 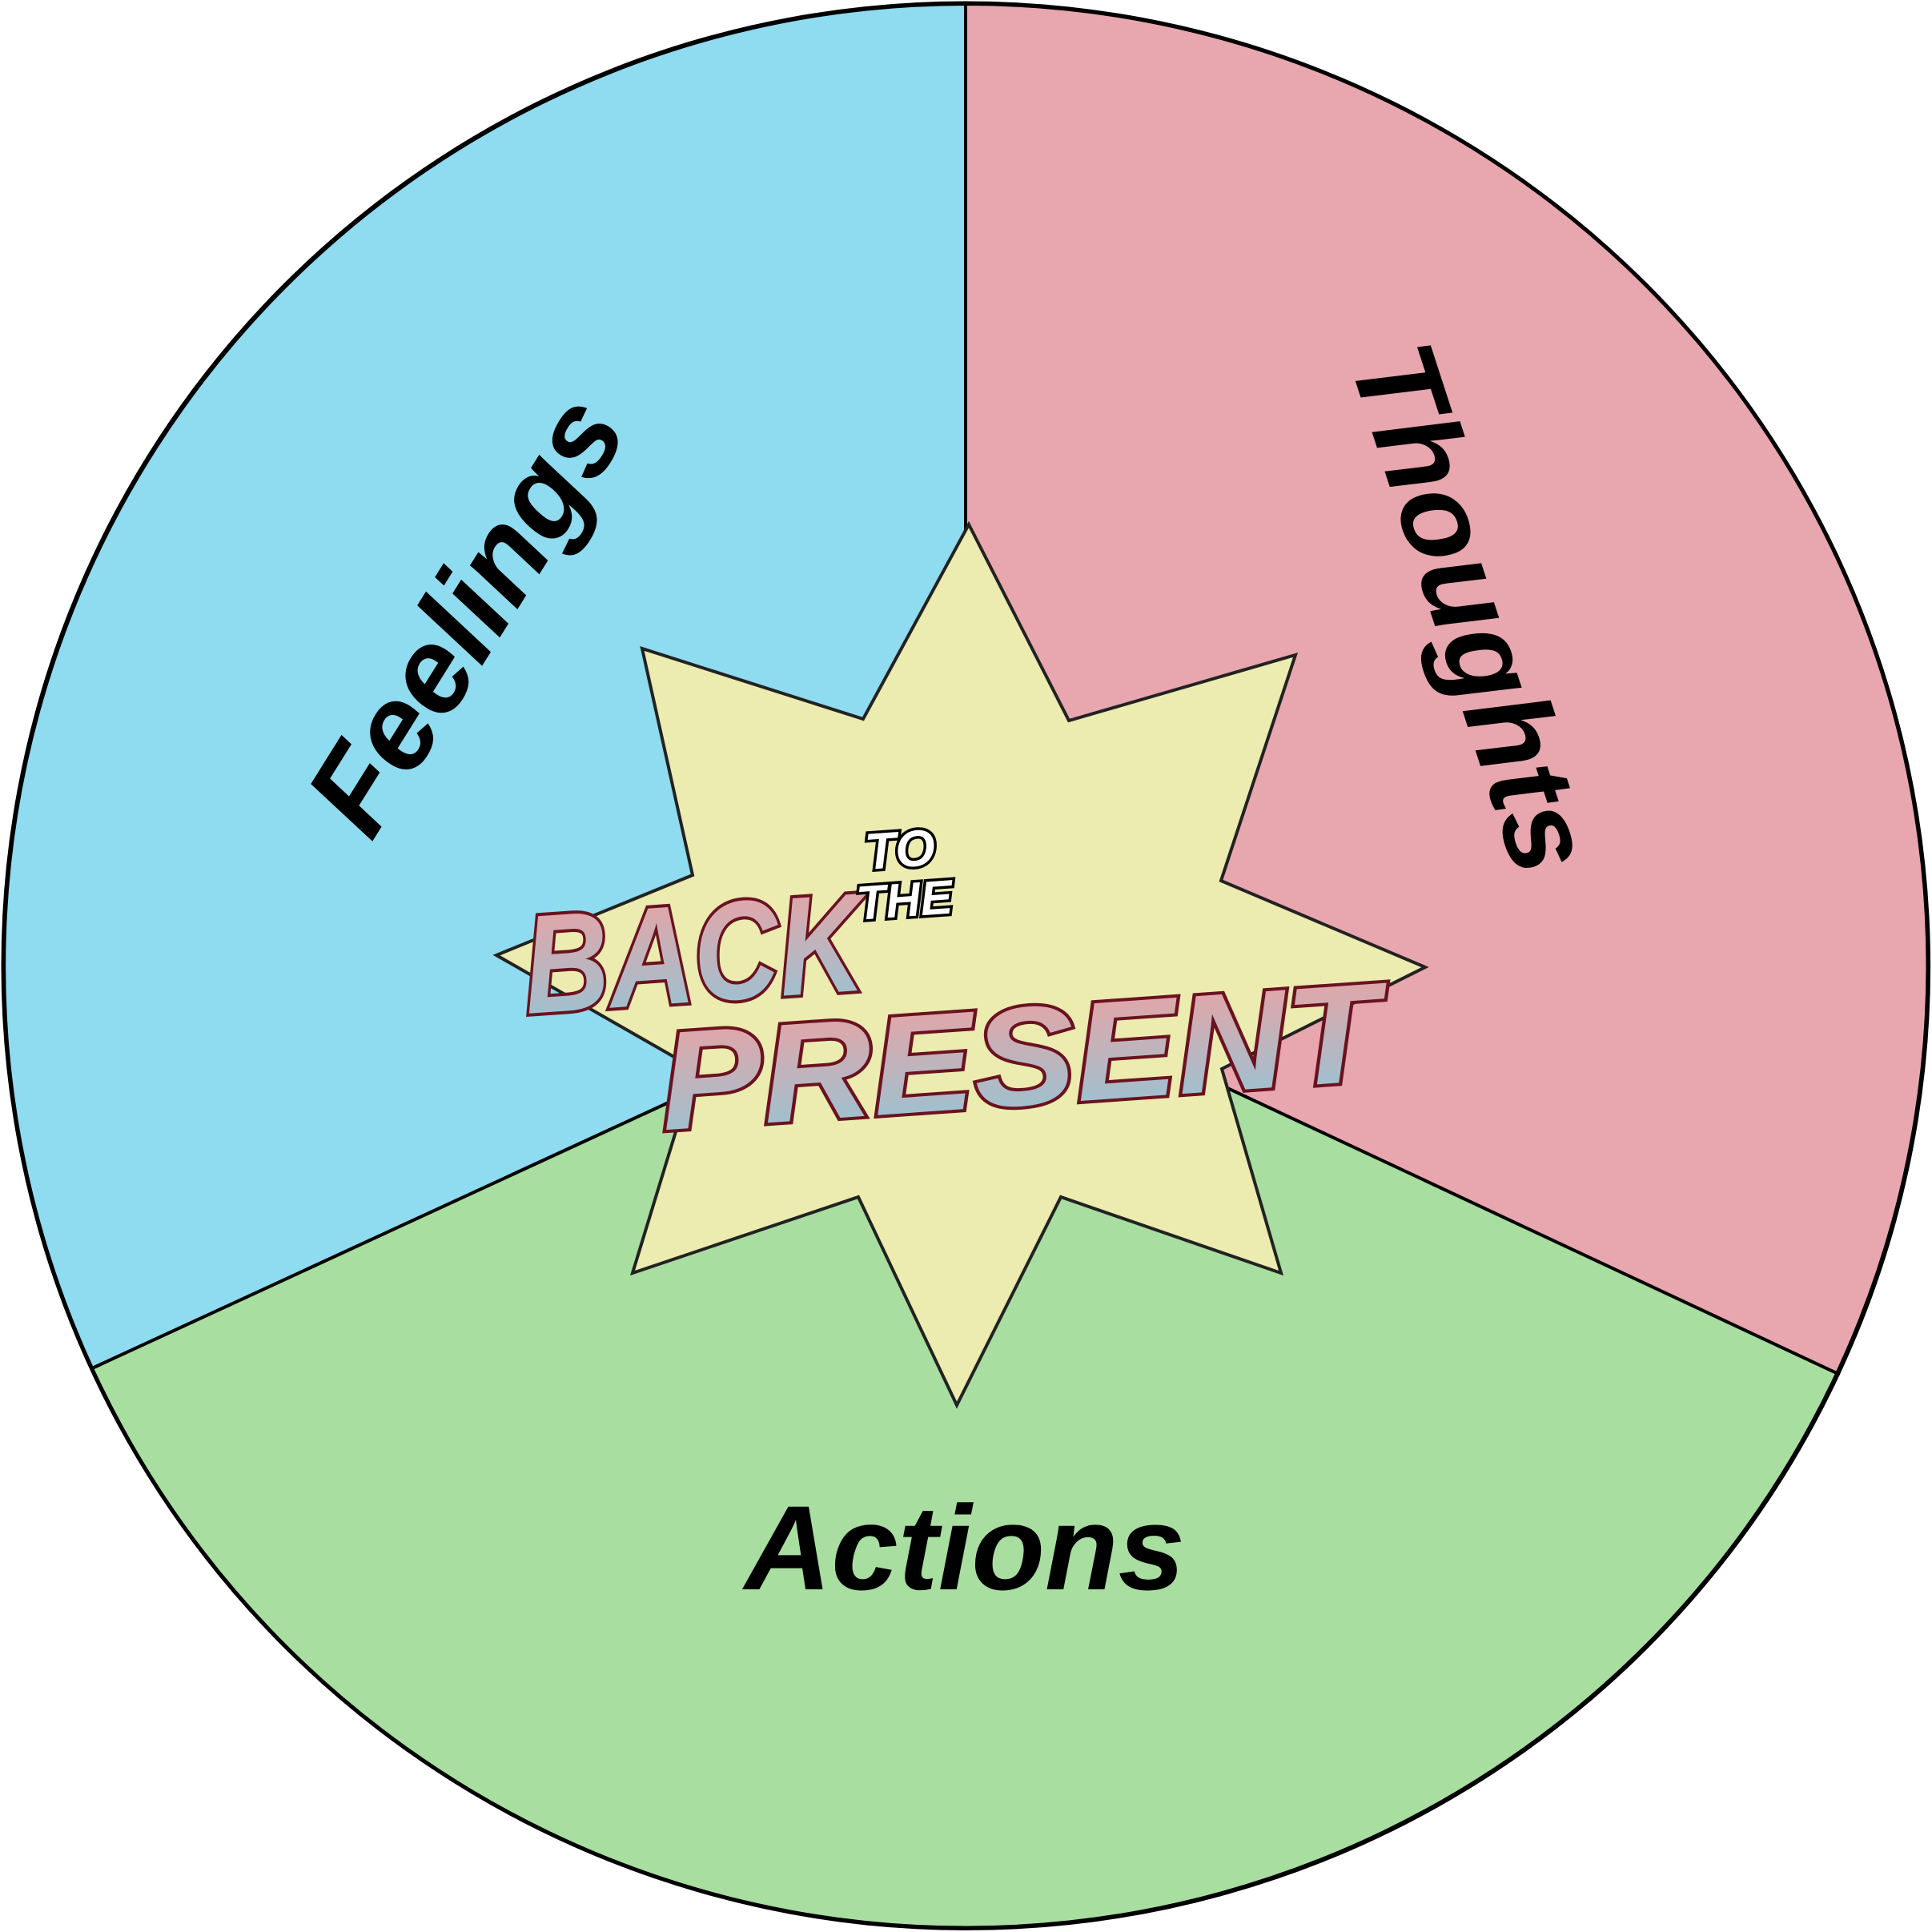 I want to click on logo-the: THE, so click(x=904, y=900).